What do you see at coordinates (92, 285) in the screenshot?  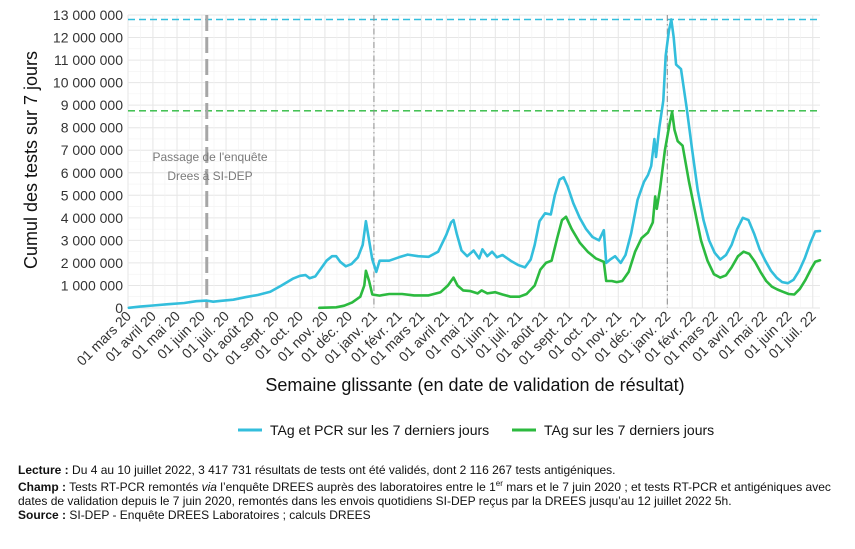 I see `y-tick-label: 1 000 000` at bounding box center [92, 285].